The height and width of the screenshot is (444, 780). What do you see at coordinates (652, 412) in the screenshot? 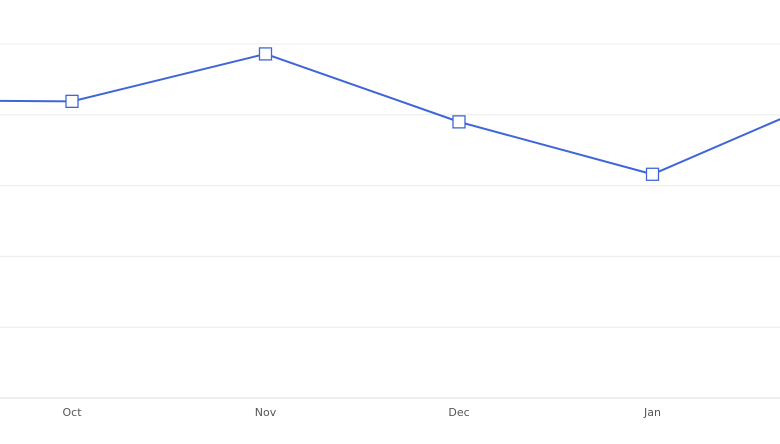
I see `x-tick-label: Jan` at bounding box center [652, 412].